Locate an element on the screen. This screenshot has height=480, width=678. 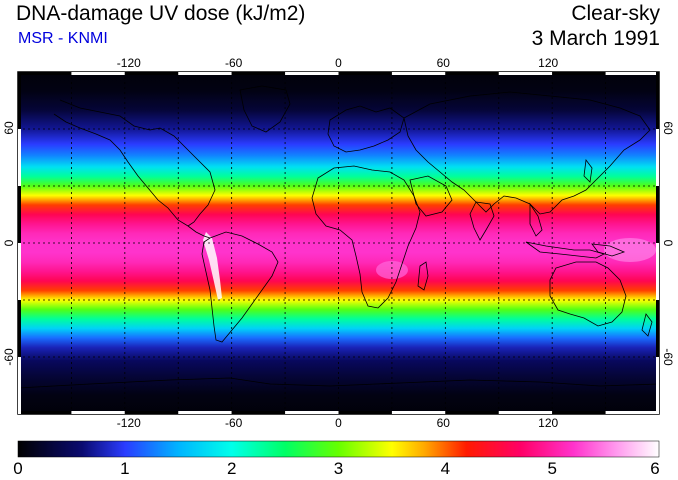
coast-india is located at coordinates (482, 221).